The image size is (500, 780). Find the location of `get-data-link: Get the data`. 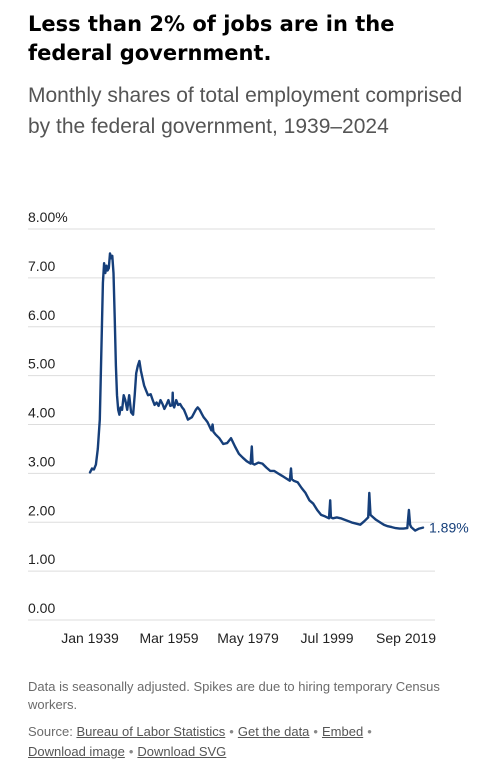

get-data-link: Get the data is located at coordinates (273, 731).